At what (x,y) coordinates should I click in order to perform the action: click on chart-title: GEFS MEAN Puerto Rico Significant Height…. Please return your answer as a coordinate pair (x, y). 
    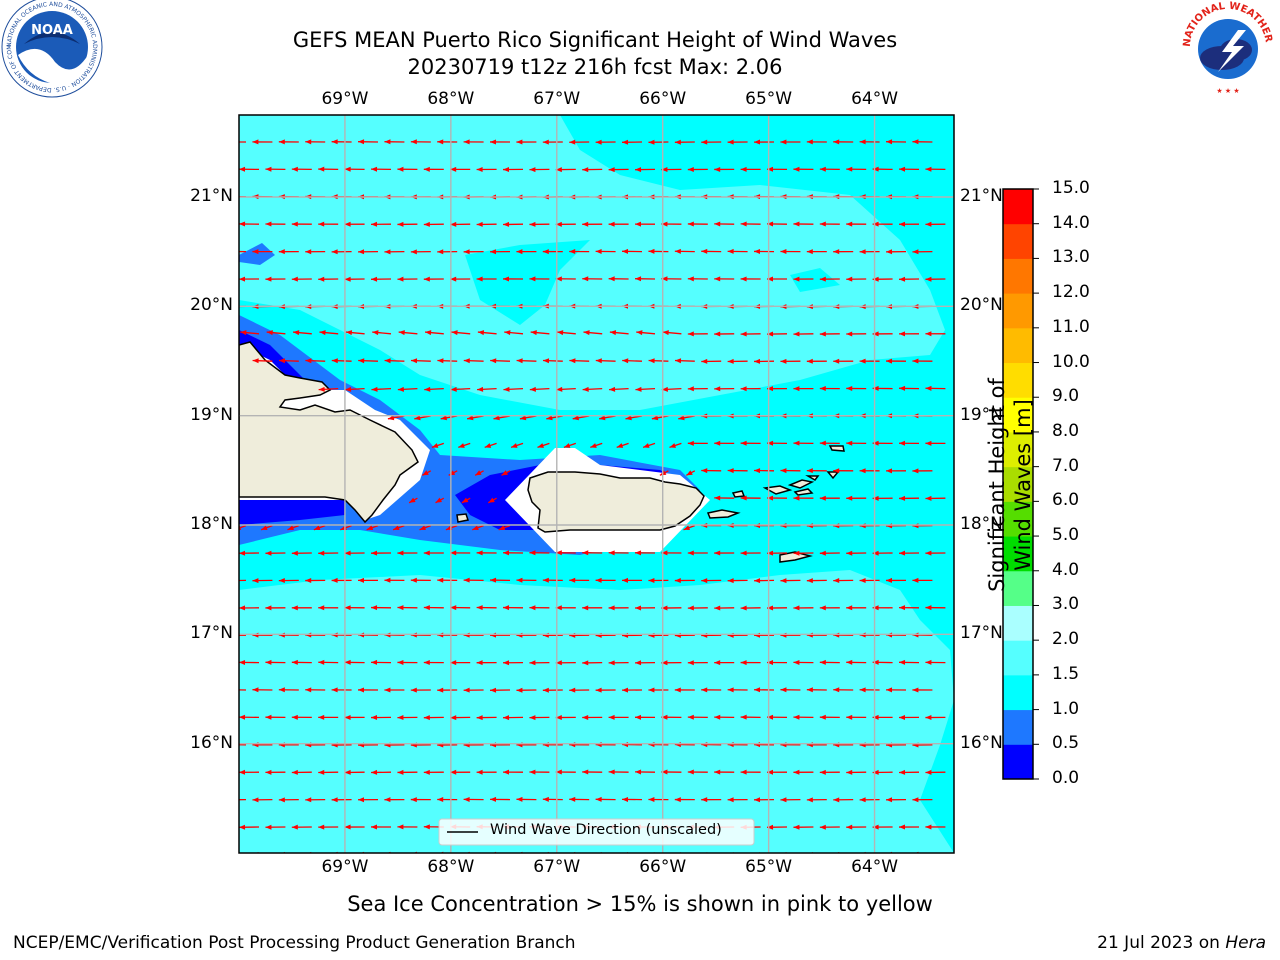
    Looking at the image, I should click on (595, 40).